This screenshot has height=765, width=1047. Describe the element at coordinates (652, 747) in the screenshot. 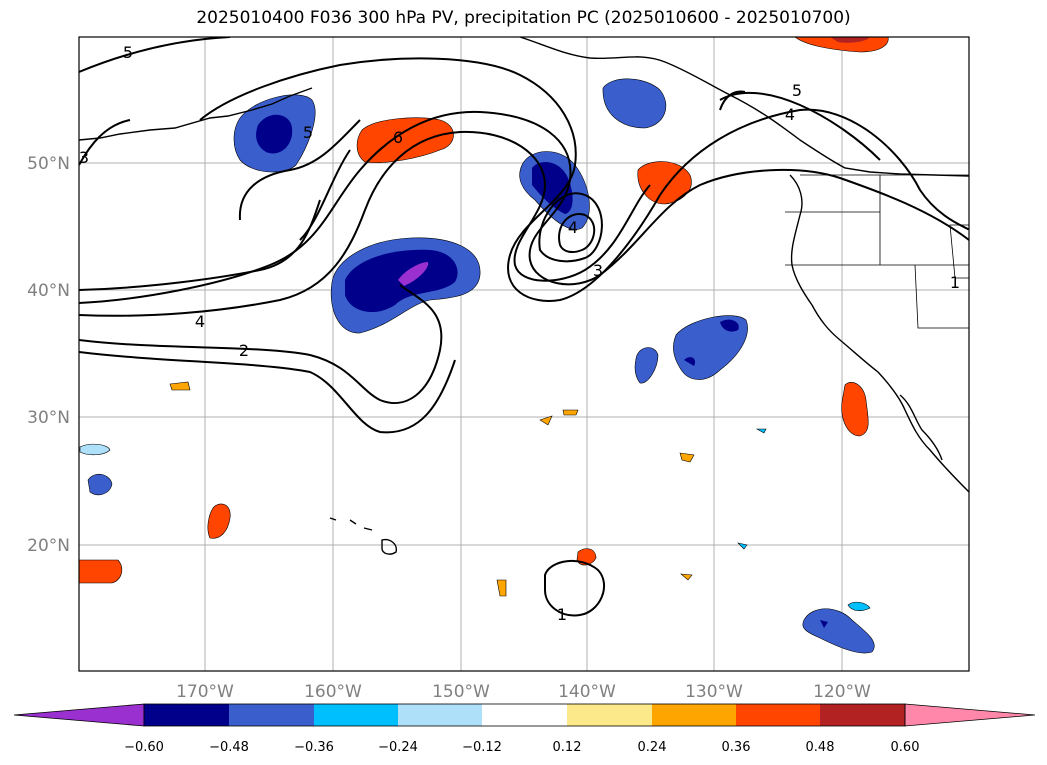

I see `colorbar-tick-label: 0.24` at that location.